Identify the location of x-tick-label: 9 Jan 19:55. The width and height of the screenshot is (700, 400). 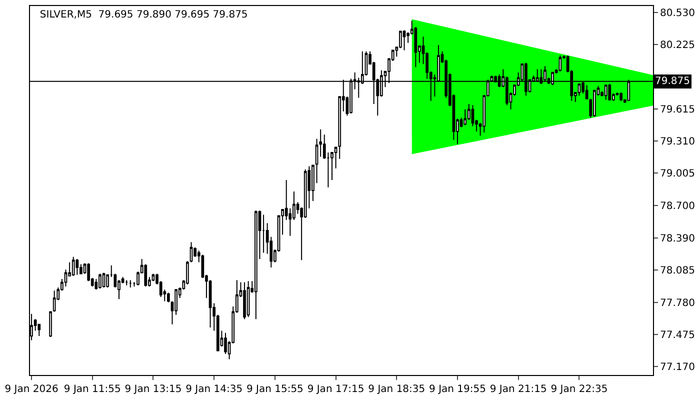
(457, 389).